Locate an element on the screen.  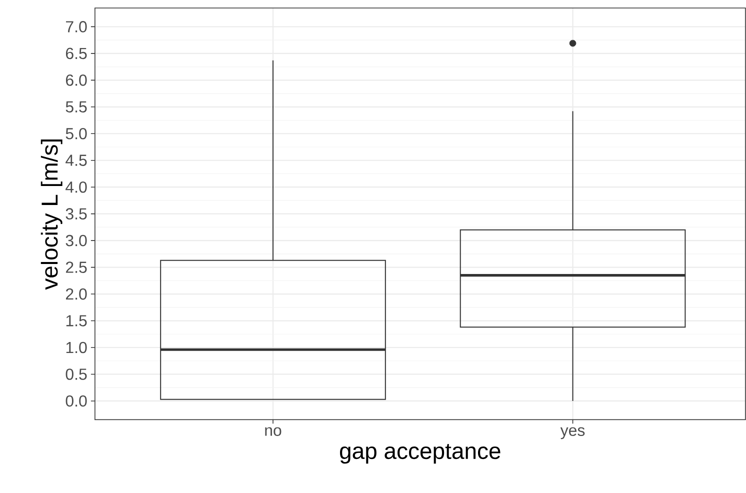
y-tick-label: 4.0 is located at coordinates (76, 187).